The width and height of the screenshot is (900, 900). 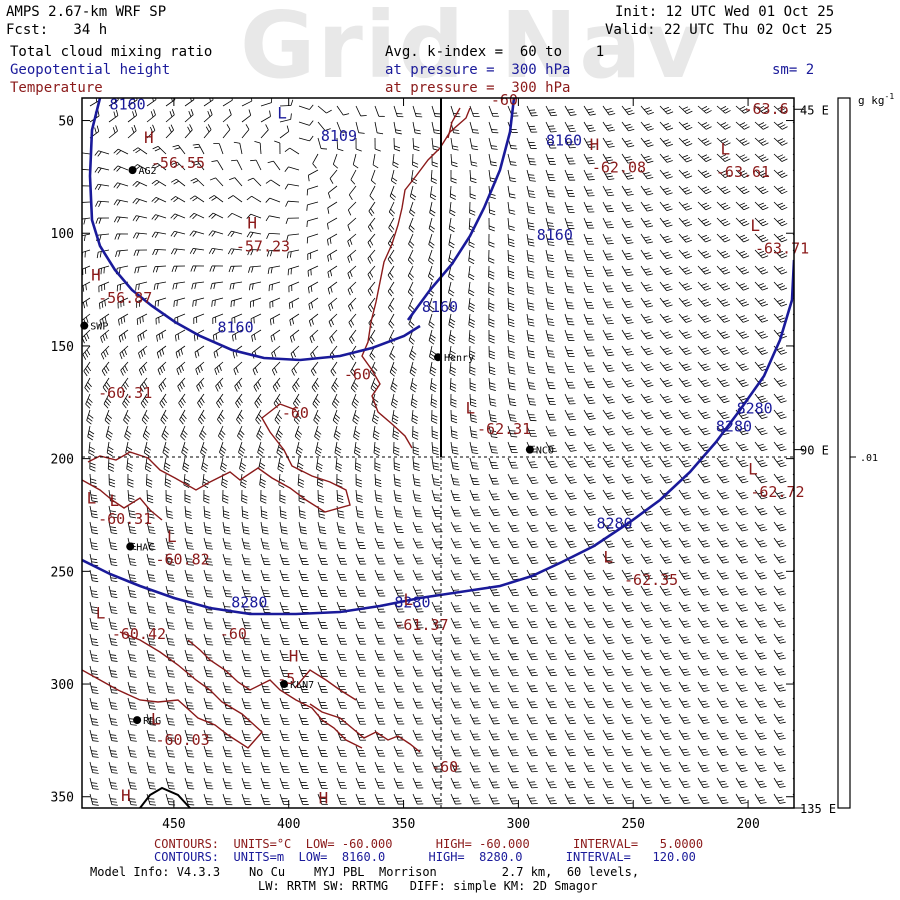 What do you see at coordinates (115, 500) in the screenshot?
I see `extremum-marker: L` at bounding box center [115, 500].